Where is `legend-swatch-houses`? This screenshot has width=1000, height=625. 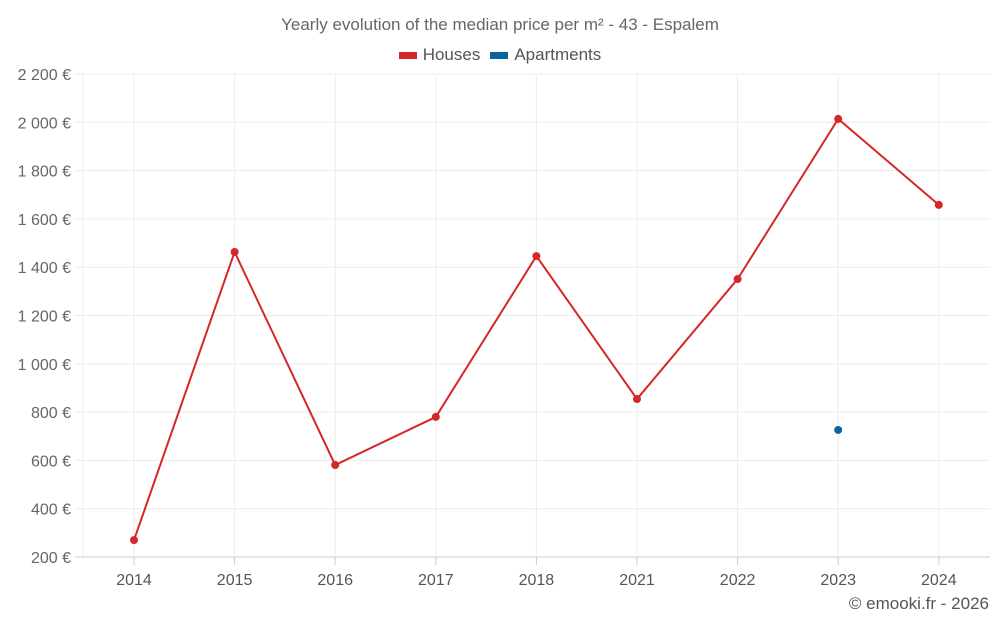 legend-swatch-houses is located at coordinates (407, 55).